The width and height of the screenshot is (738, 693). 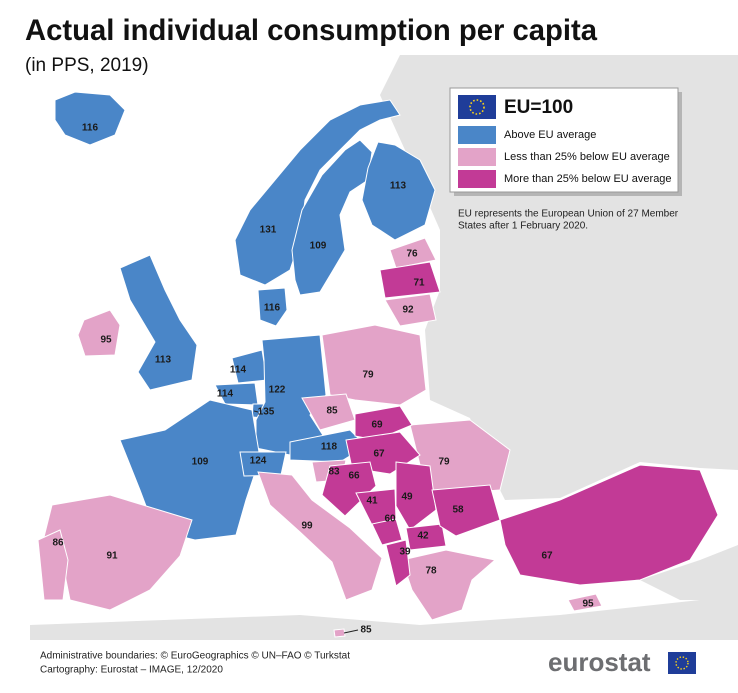 I want to click on country-value: 66, so click(x=354, y=476).